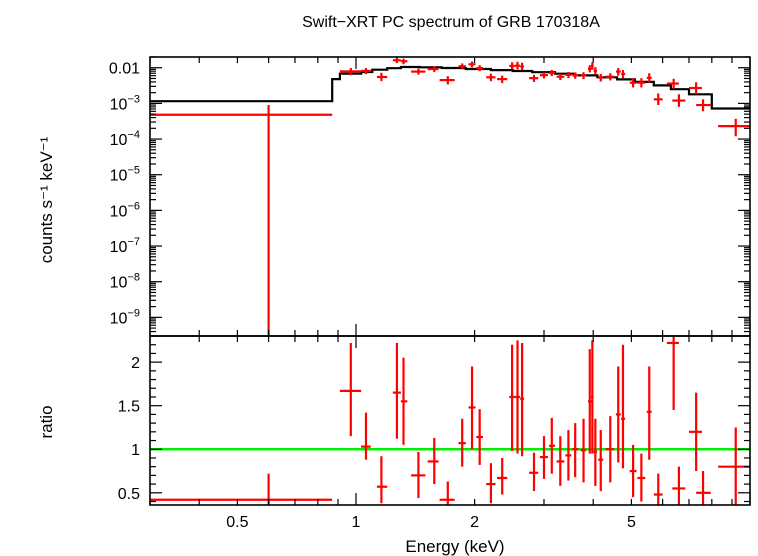 Image resolution: width=758 pixels, height=556 pixels. I want to click on y-tick-label: 1, so click(135, 450).